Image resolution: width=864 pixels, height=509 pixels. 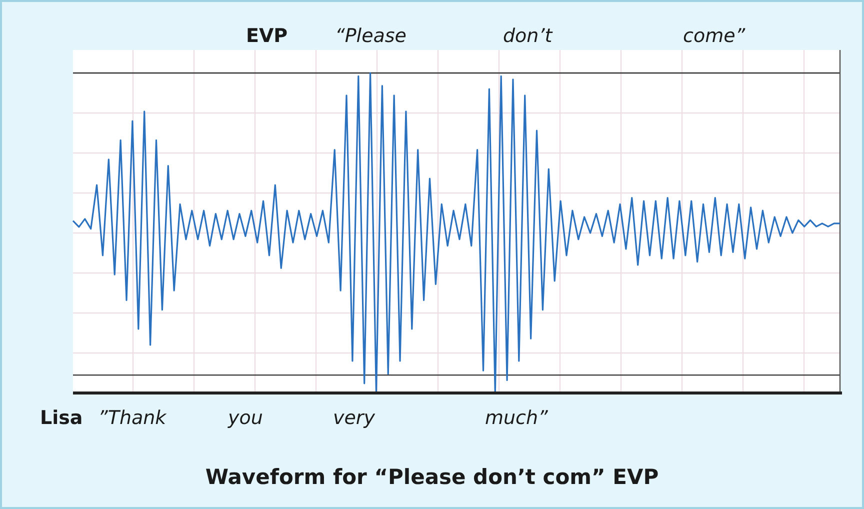 What do you see at coordinates (61, 418) in the screenshot?
I see `text: Lisa` at bounding box center [61, 418].